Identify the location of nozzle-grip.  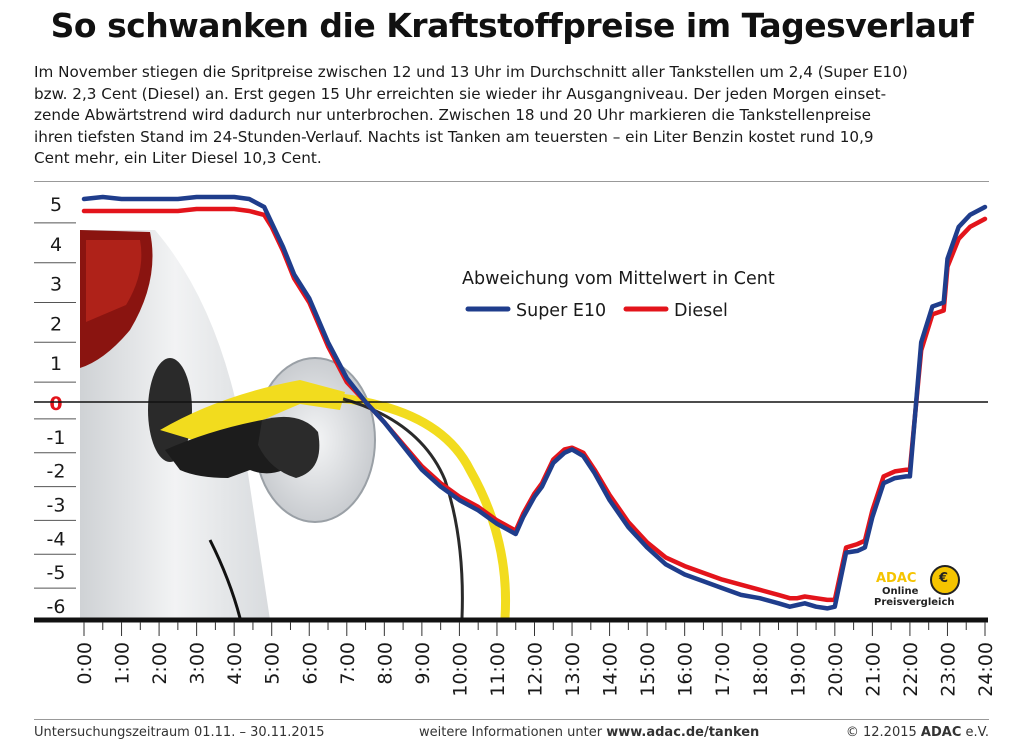
(252, 412).